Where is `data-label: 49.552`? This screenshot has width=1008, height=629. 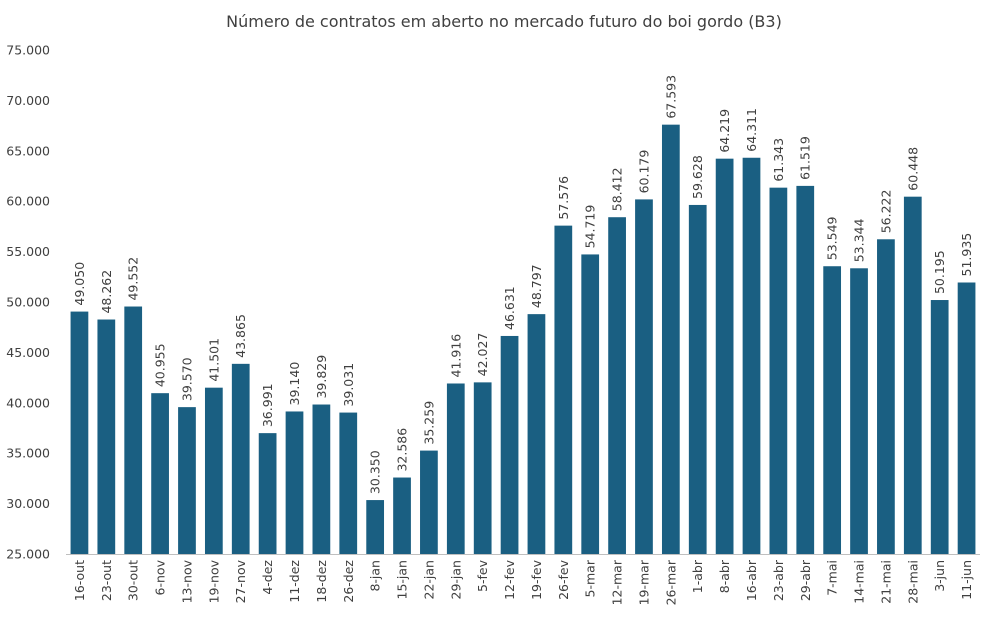 data-label: 49.552 is located at coordinates (133, 279).